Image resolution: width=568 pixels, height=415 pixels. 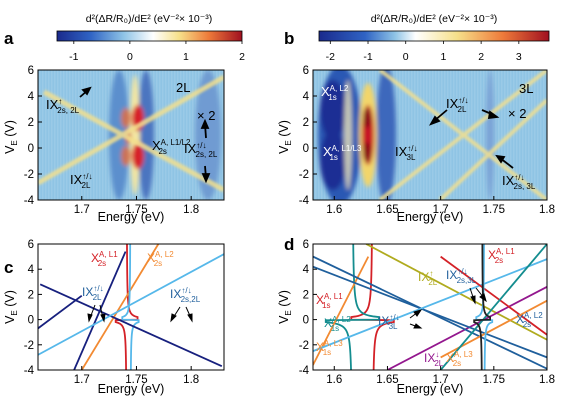 I want to click on label-2l: 2L, so click(x=183, y=87).